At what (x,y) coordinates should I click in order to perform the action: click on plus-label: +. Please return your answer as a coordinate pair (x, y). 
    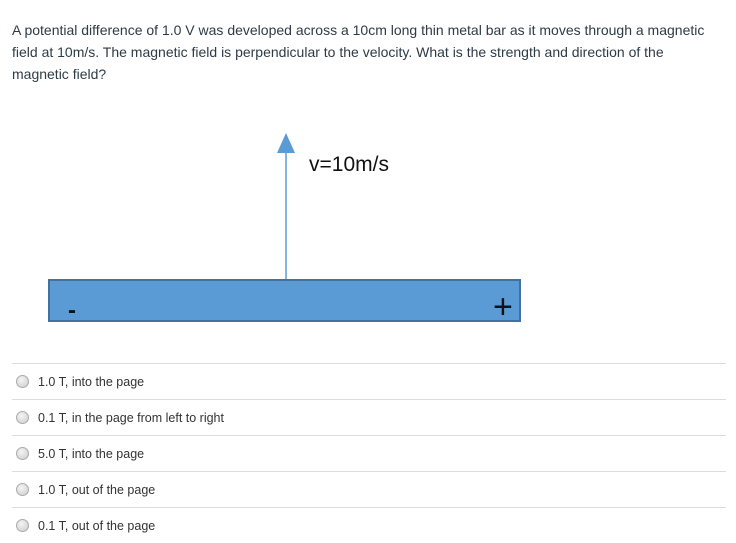
    Looking at the image, I should click on (503, 307).